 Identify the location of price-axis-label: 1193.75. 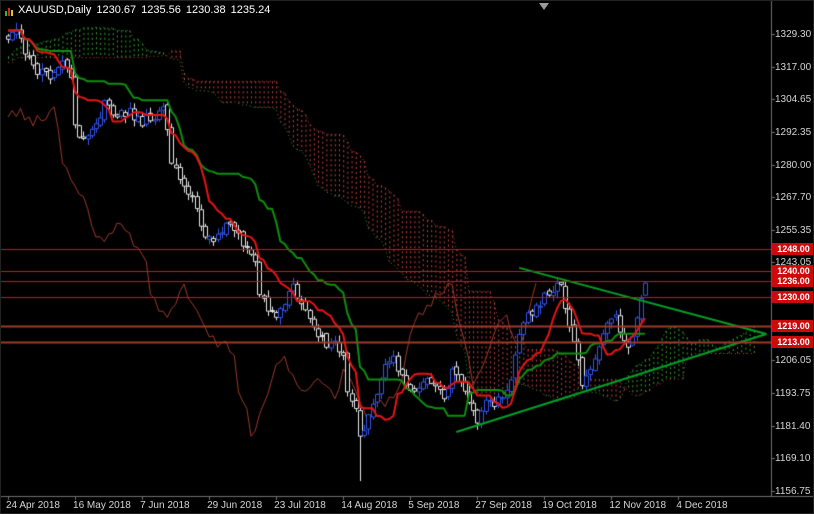
(793, 393).